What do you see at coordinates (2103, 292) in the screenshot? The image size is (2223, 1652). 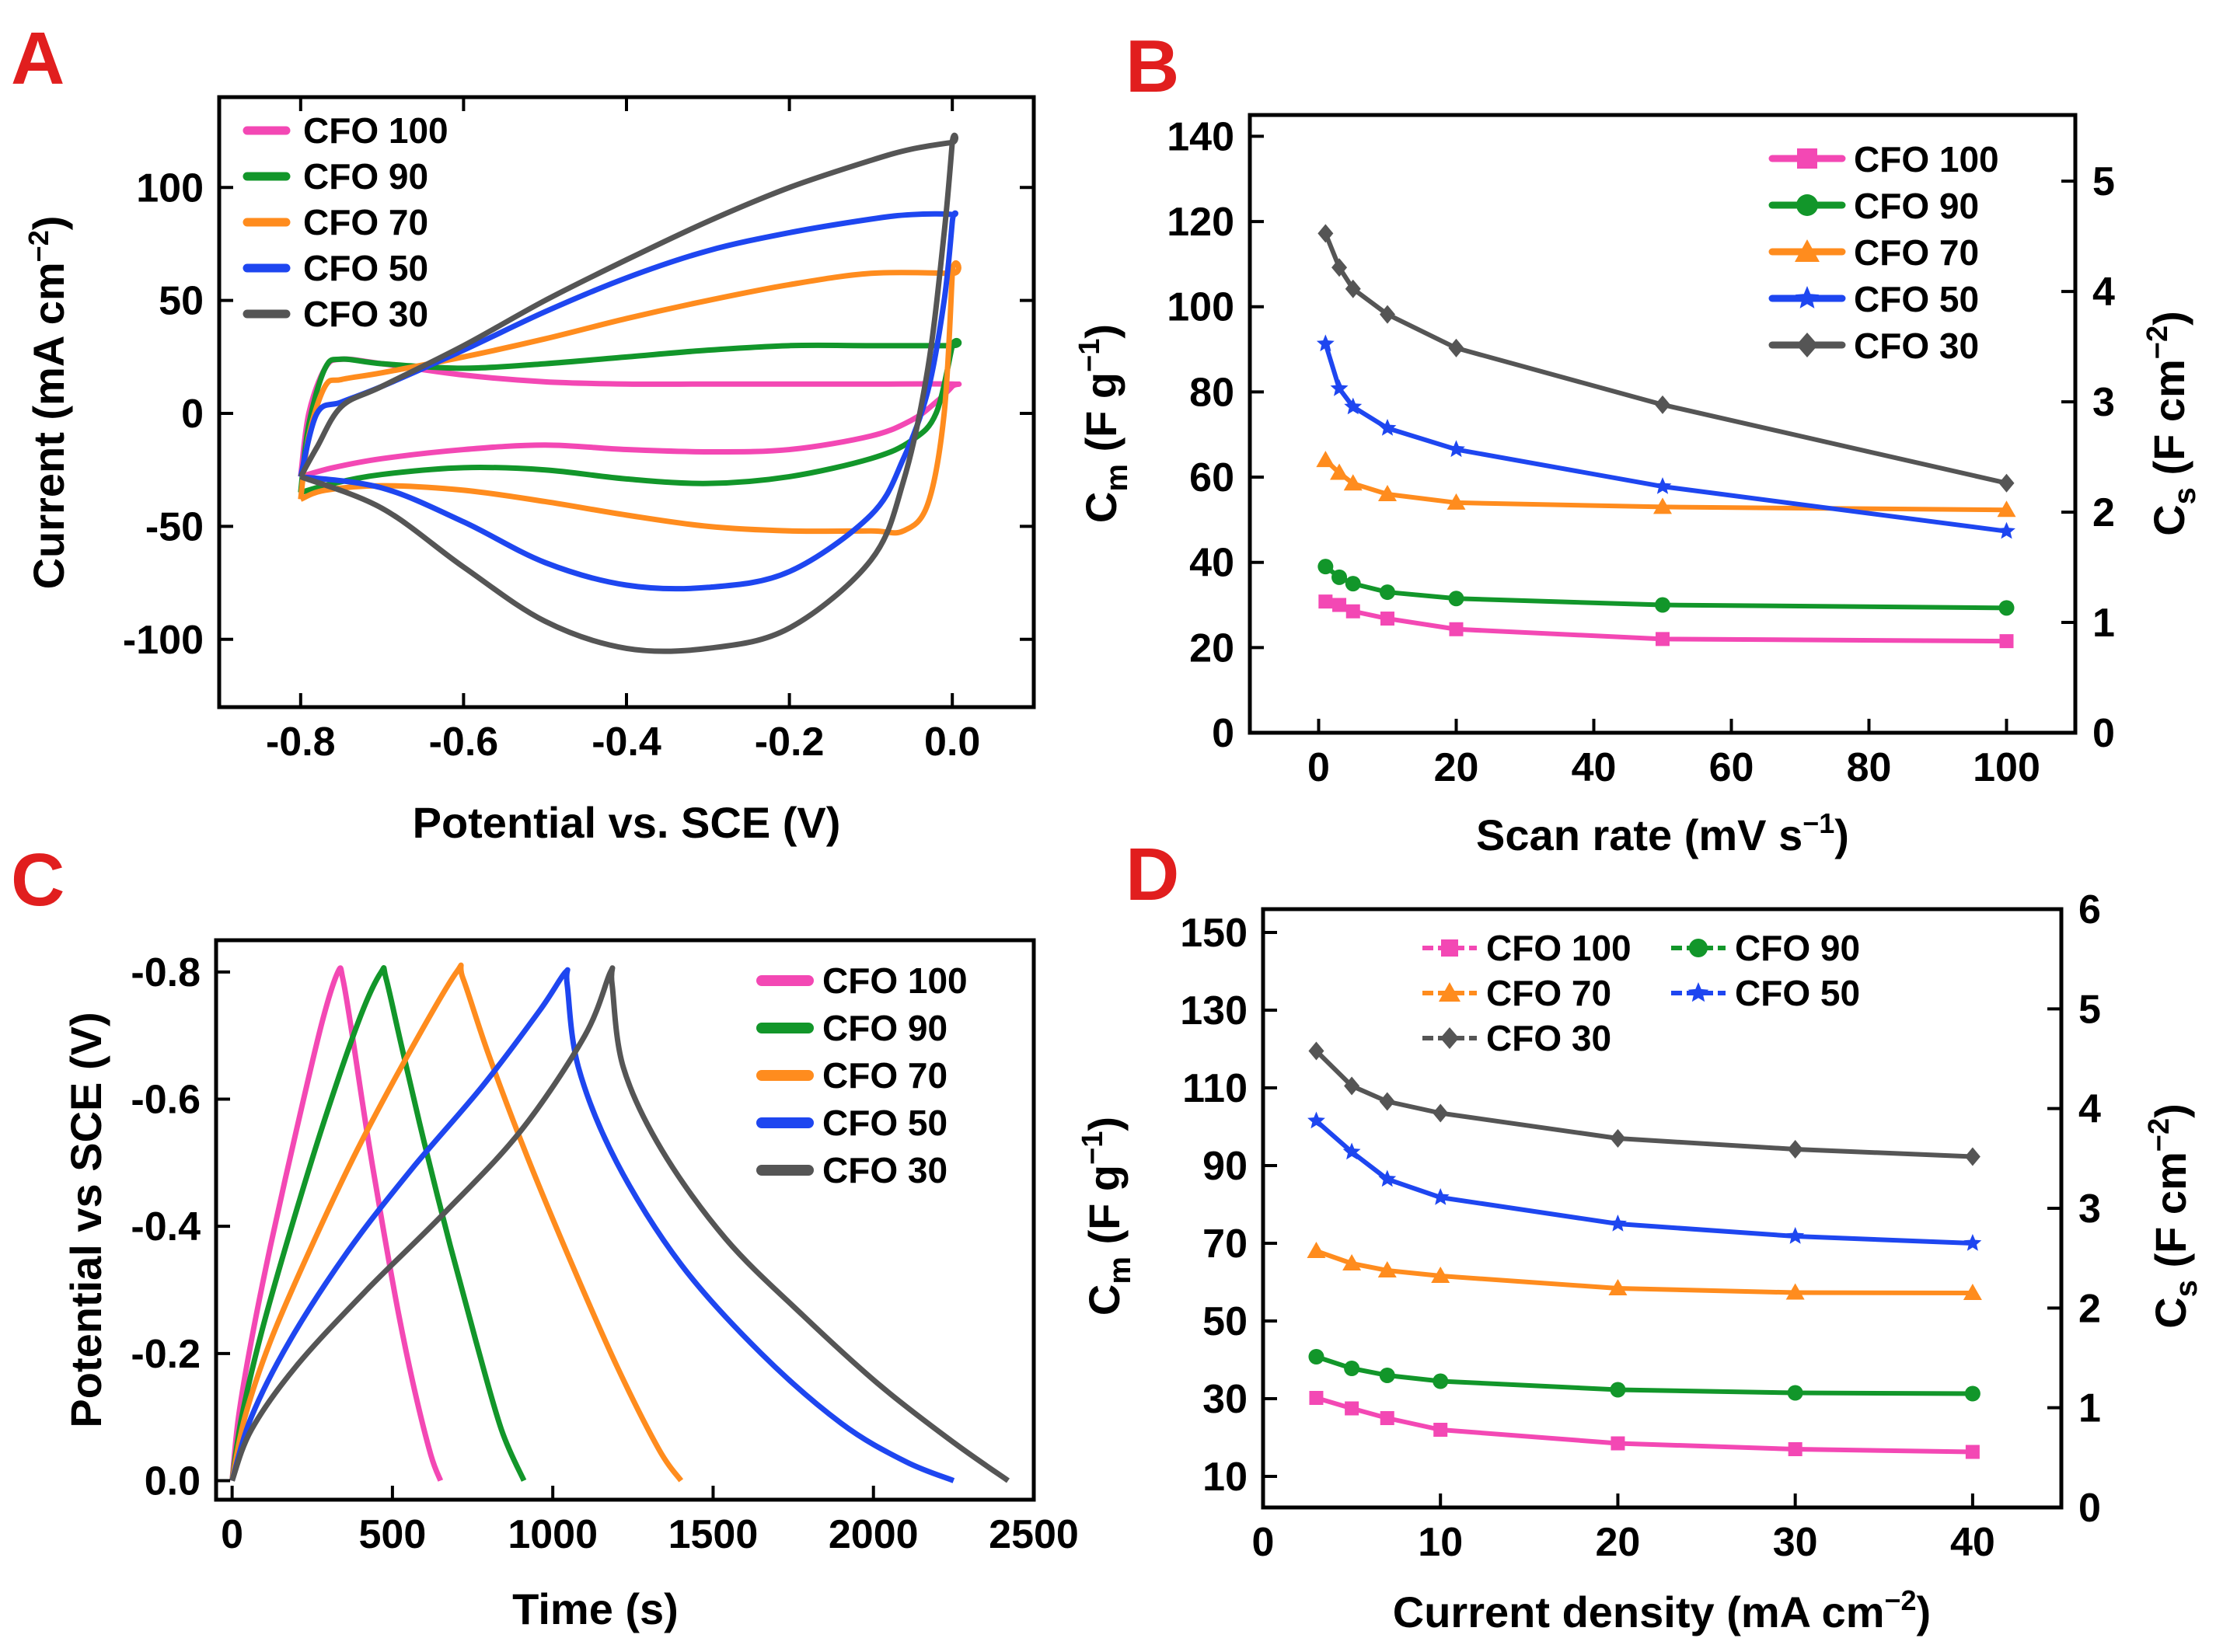 I see `y-right-tick-label: 4` at bounding box center [2103, 292].